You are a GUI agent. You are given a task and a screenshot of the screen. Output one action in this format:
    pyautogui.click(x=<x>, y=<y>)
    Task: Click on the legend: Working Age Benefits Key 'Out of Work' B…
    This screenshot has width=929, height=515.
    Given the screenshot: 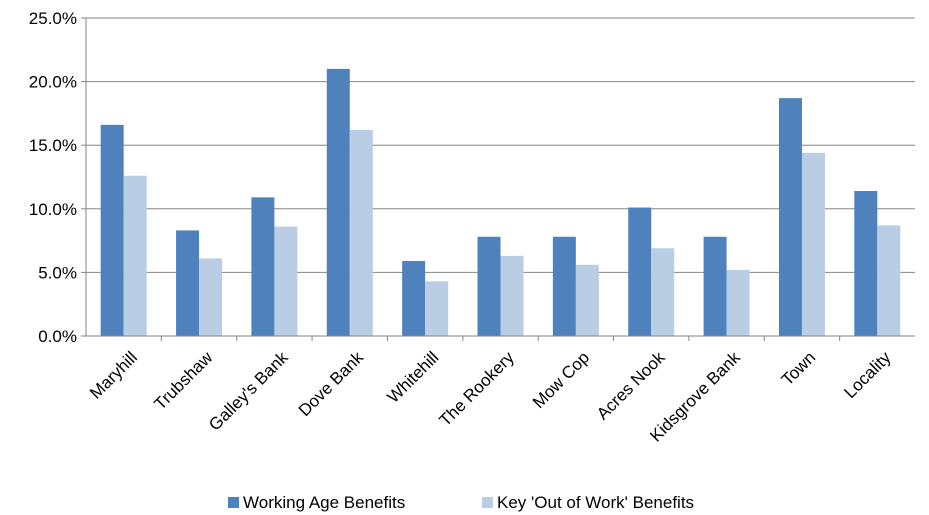 What is the action you would take?
    pyautogui.click(x=461, y=502)
    